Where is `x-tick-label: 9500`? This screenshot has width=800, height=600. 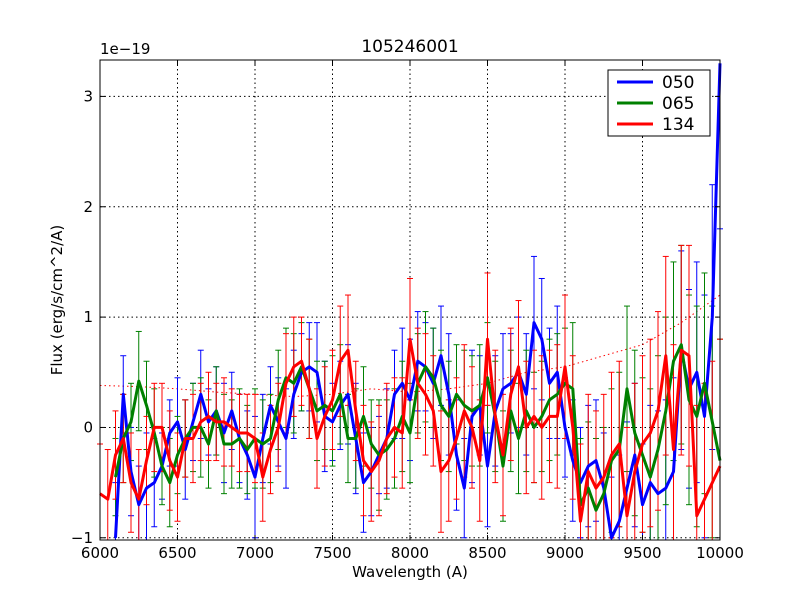 x-tick-label: 9500 is located at coordinates (642, 553).